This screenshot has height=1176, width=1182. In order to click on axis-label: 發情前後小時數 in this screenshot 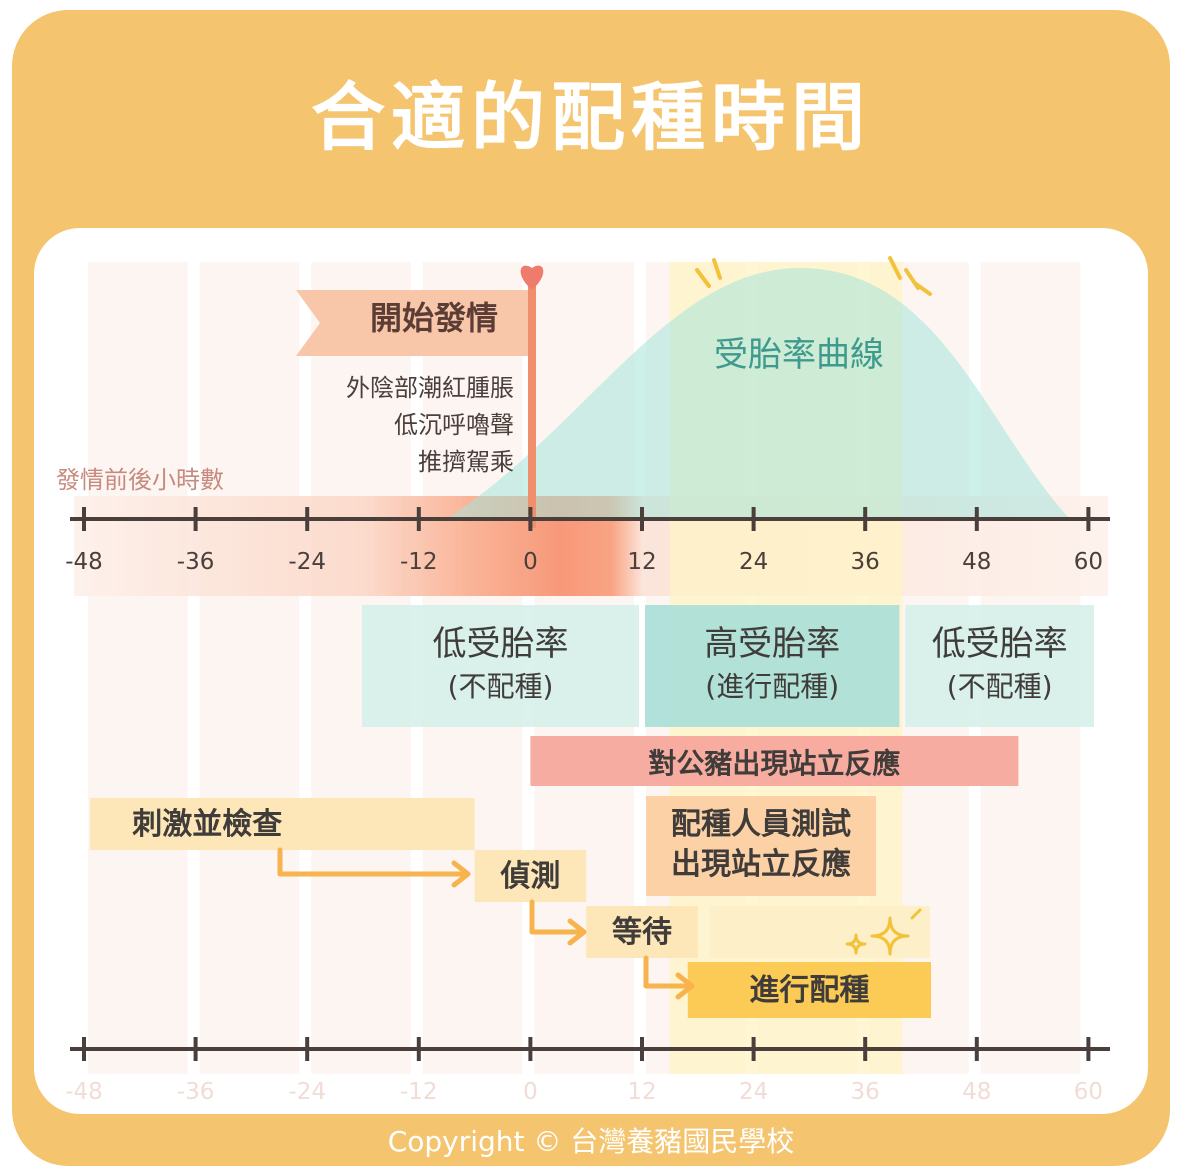, I will do `click(140, 480)`.